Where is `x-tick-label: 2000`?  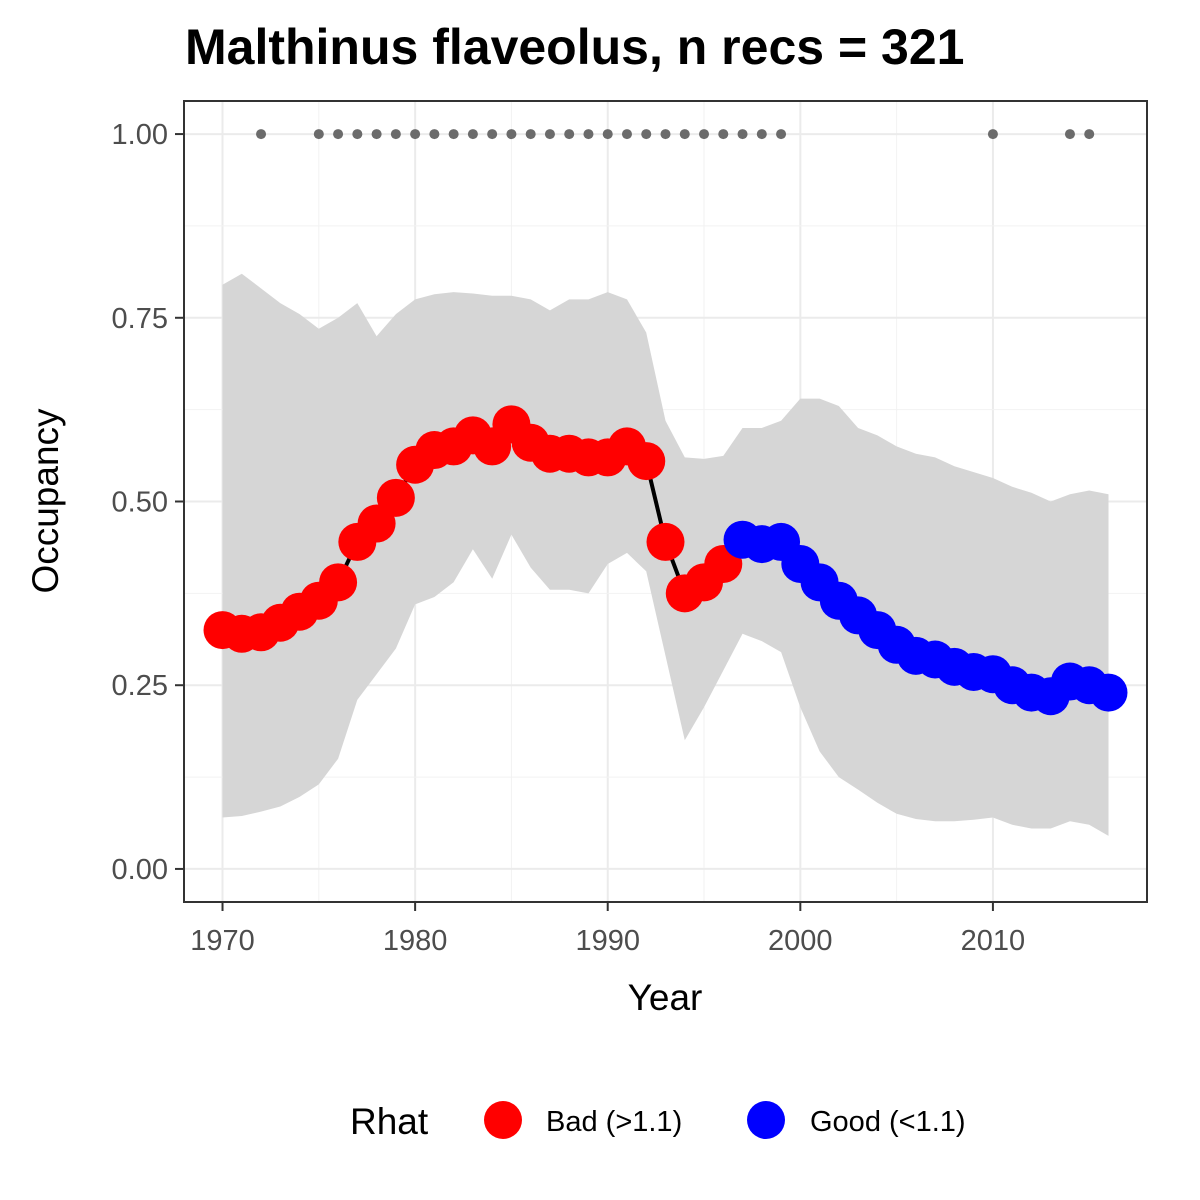 x-tick-label: 2000 is located at coordinates (800, 941).